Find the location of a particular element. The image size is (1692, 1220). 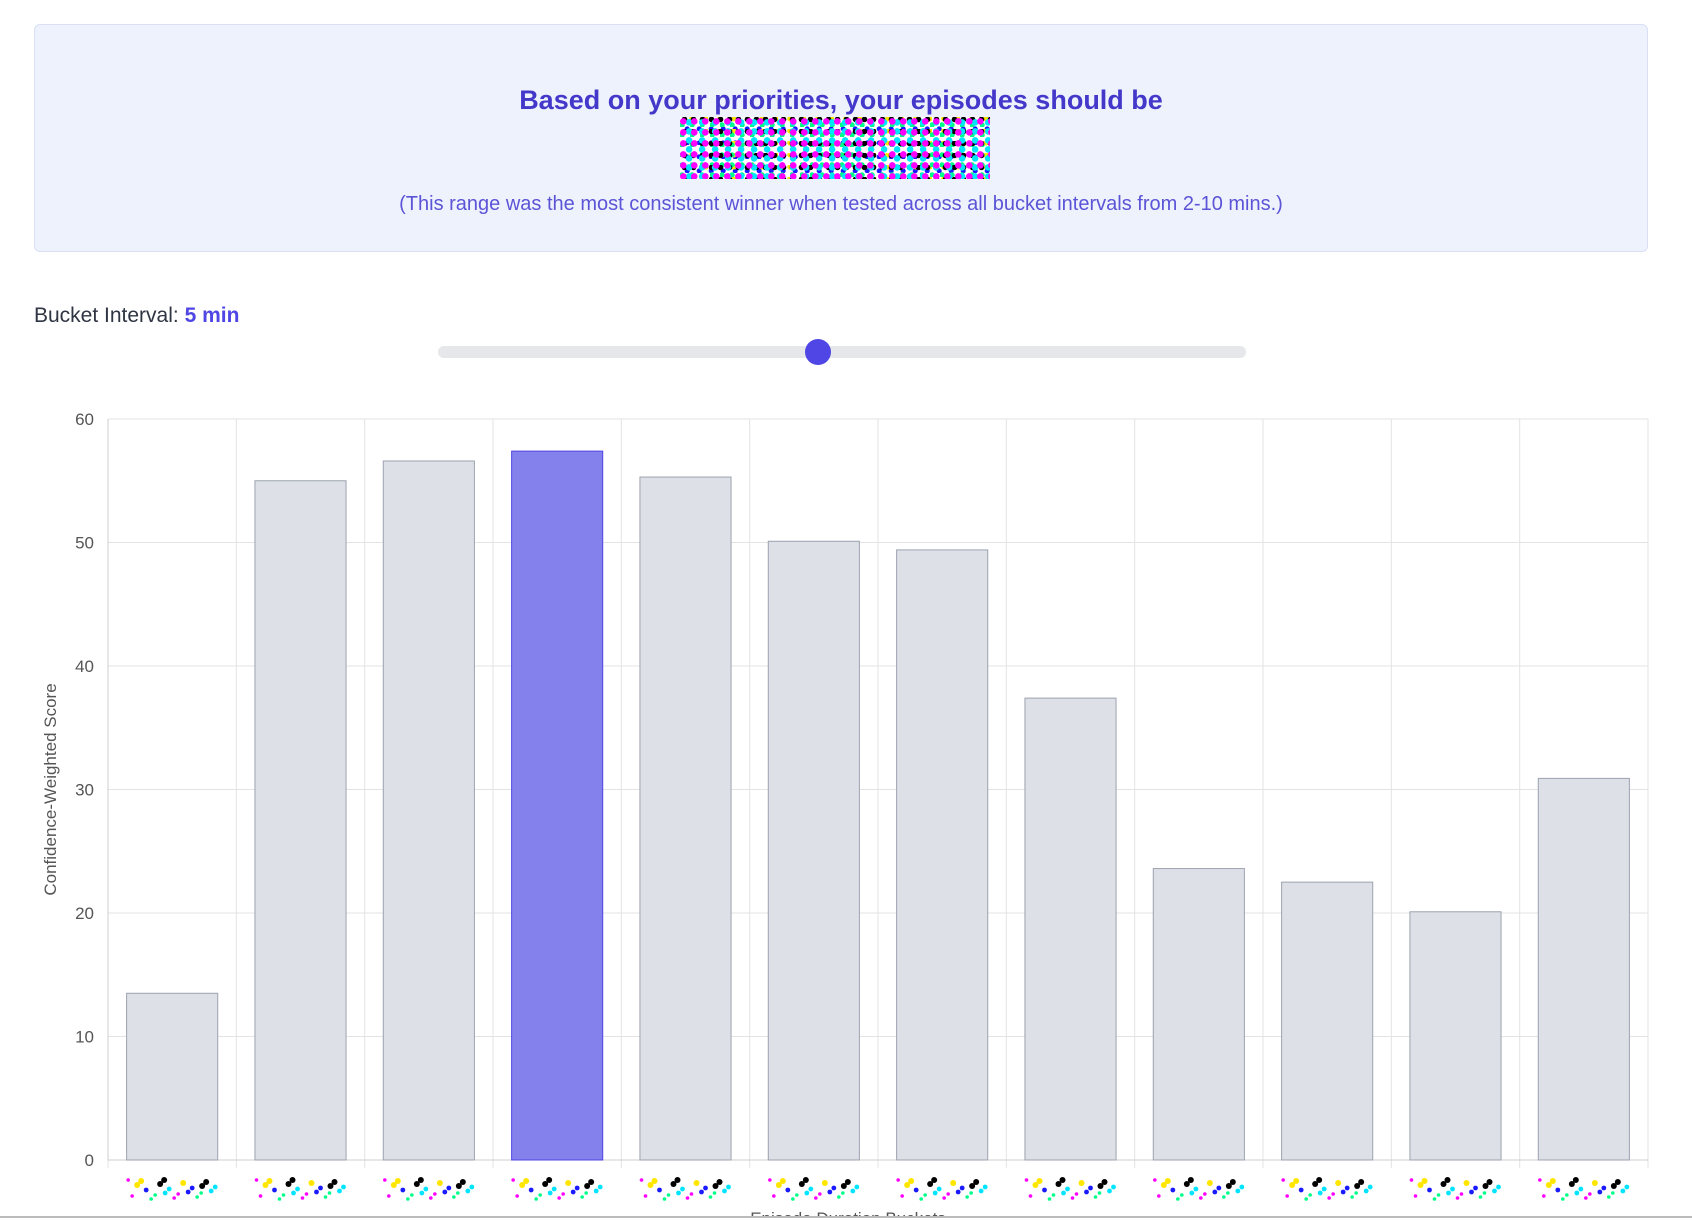

y-axis-title: Confidence-Weighted Score is located at coordinates (50, 789).